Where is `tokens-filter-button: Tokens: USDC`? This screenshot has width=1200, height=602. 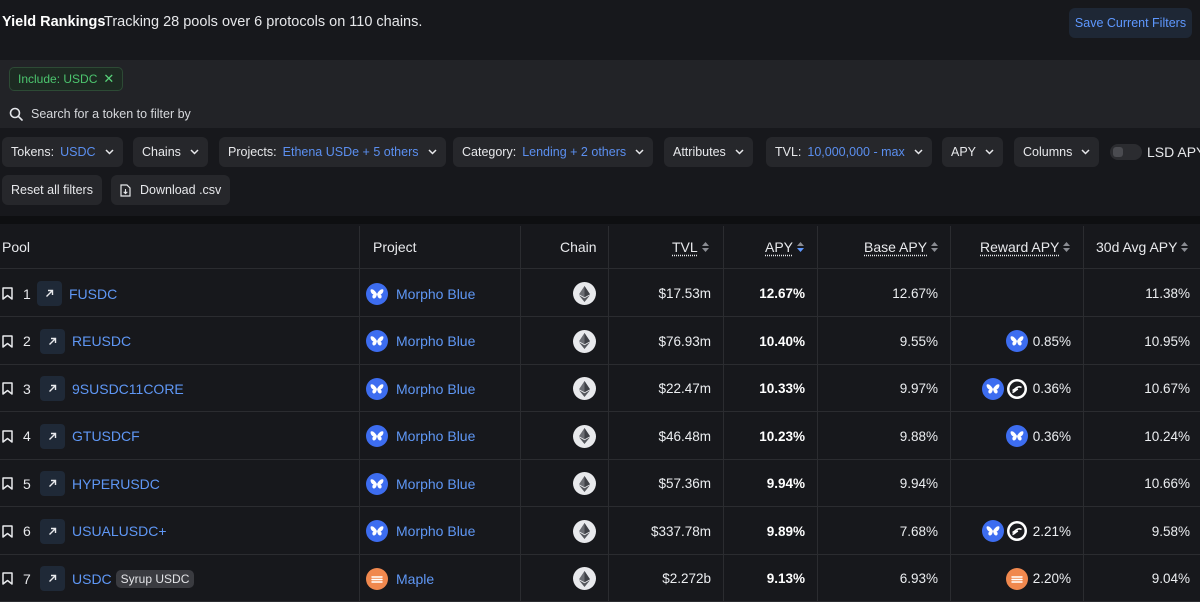
tokens-filter-button: Tokens: USDC is located at coordinates (62, 152).